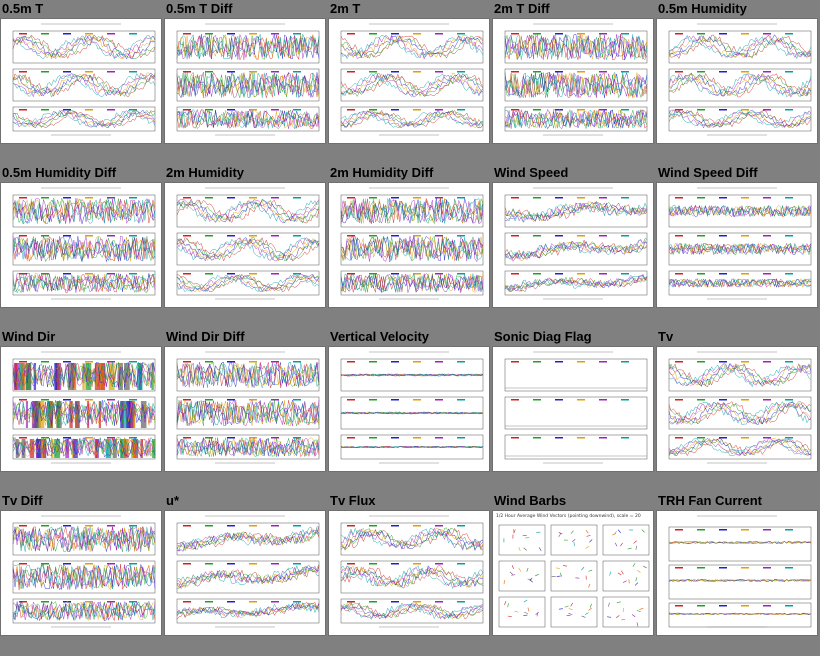 The image size is (820, 656). I want to click on plot-title: 2m Humidity, so click(205, 172).